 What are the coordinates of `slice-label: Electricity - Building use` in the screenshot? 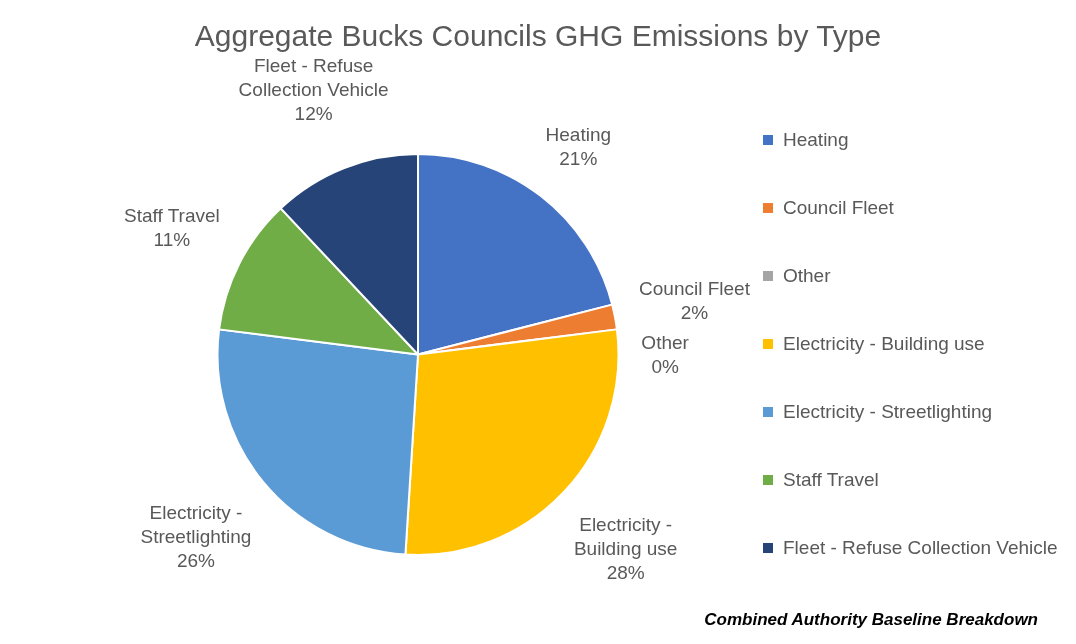 It's located at (625, 536).